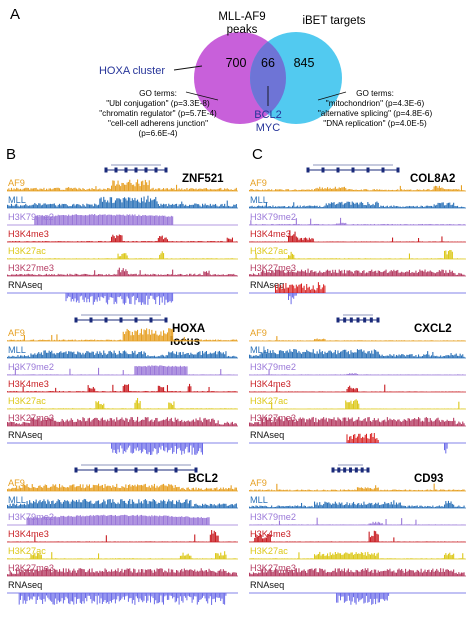  What do you see at coordinates (433, 329) in the screenshot?
I see `locus-gene-name: CXCL2` at bounding box center [433, 329].